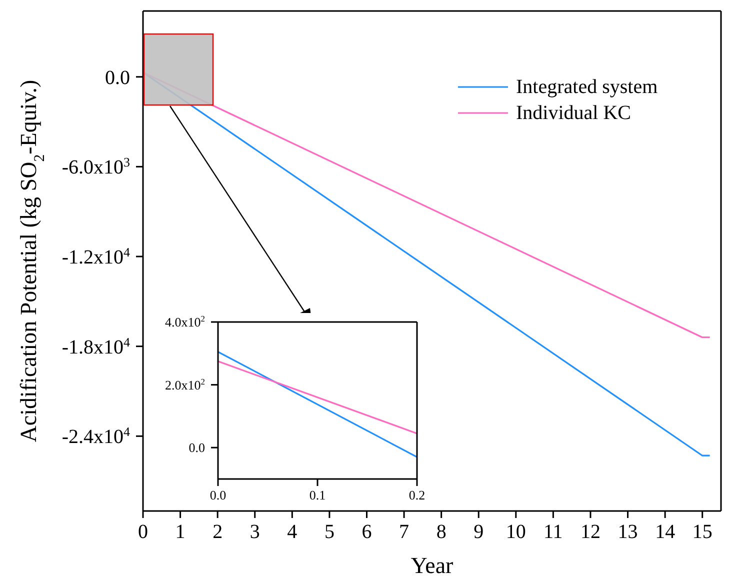 This screenshot has width=732, height=583. Describe the element at coordinates (417, 495) in the screenshot. I see `x-tick-label: 0.2` at that location.